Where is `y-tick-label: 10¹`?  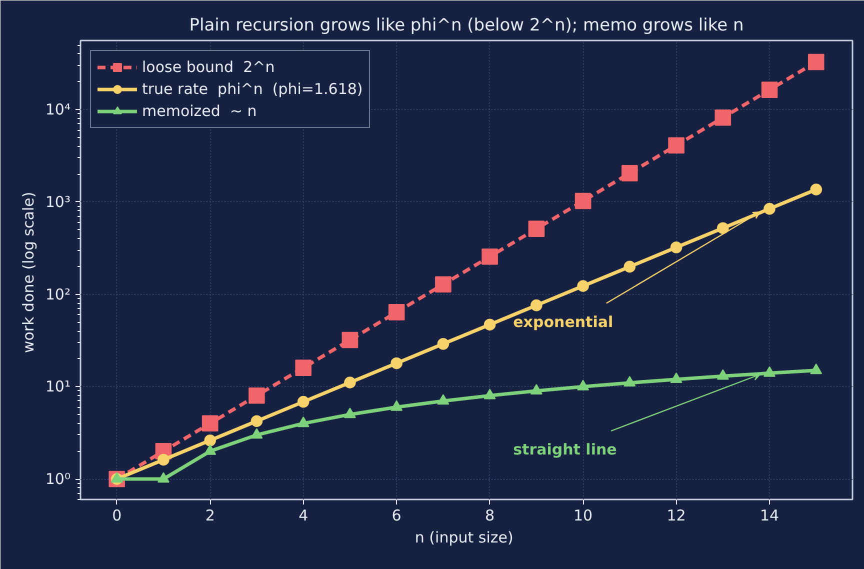
y-tick-label: 10¹ is located at coordinates (58, 387).